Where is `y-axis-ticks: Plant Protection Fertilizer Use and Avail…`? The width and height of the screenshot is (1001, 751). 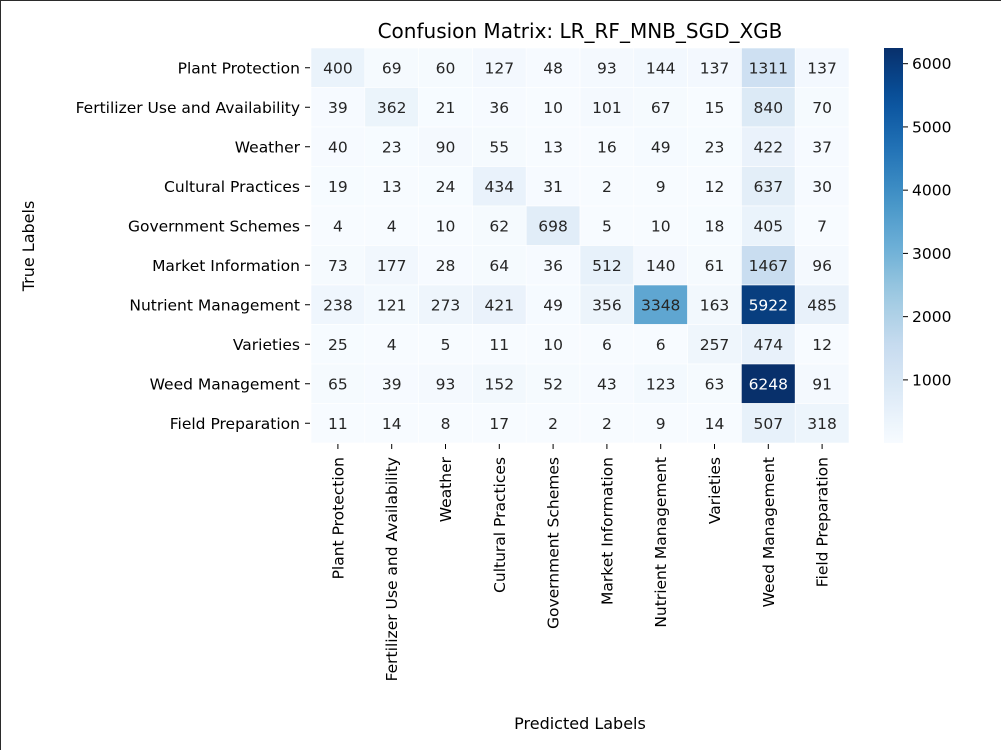 y-axis-ticks: Plant Protection Fertilizer Use and Avail… is located at coordinates (193, 246).